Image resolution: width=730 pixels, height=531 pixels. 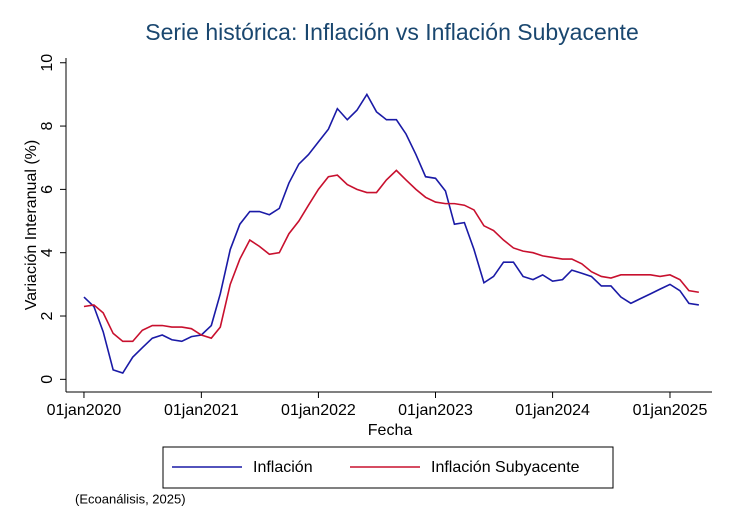 What do you see at coordinates (47, 315) in the screenshot?
I see `y-tick-label: 2` at bounding box center [47, 315].